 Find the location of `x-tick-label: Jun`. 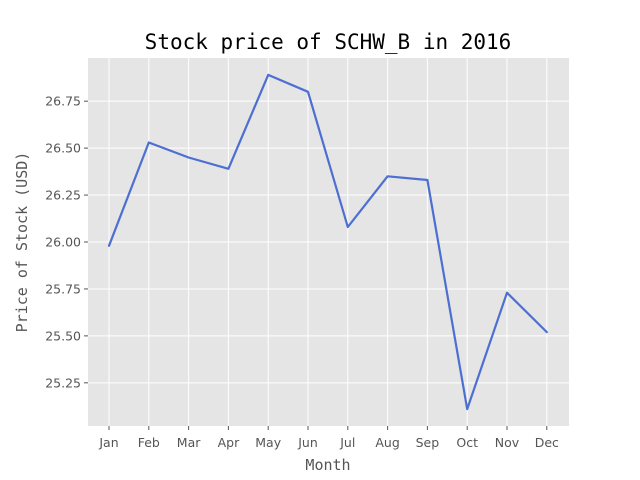

x-tick-label: Jun is located at coordinates (307, 442).